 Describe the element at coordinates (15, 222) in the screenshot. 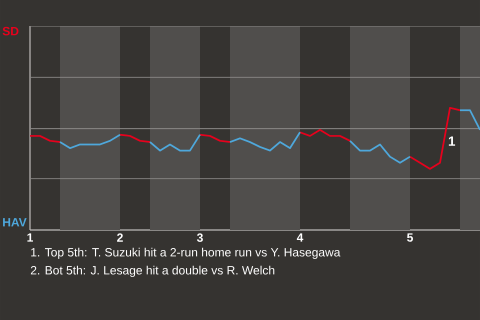

I see `text: HAV` at that location.